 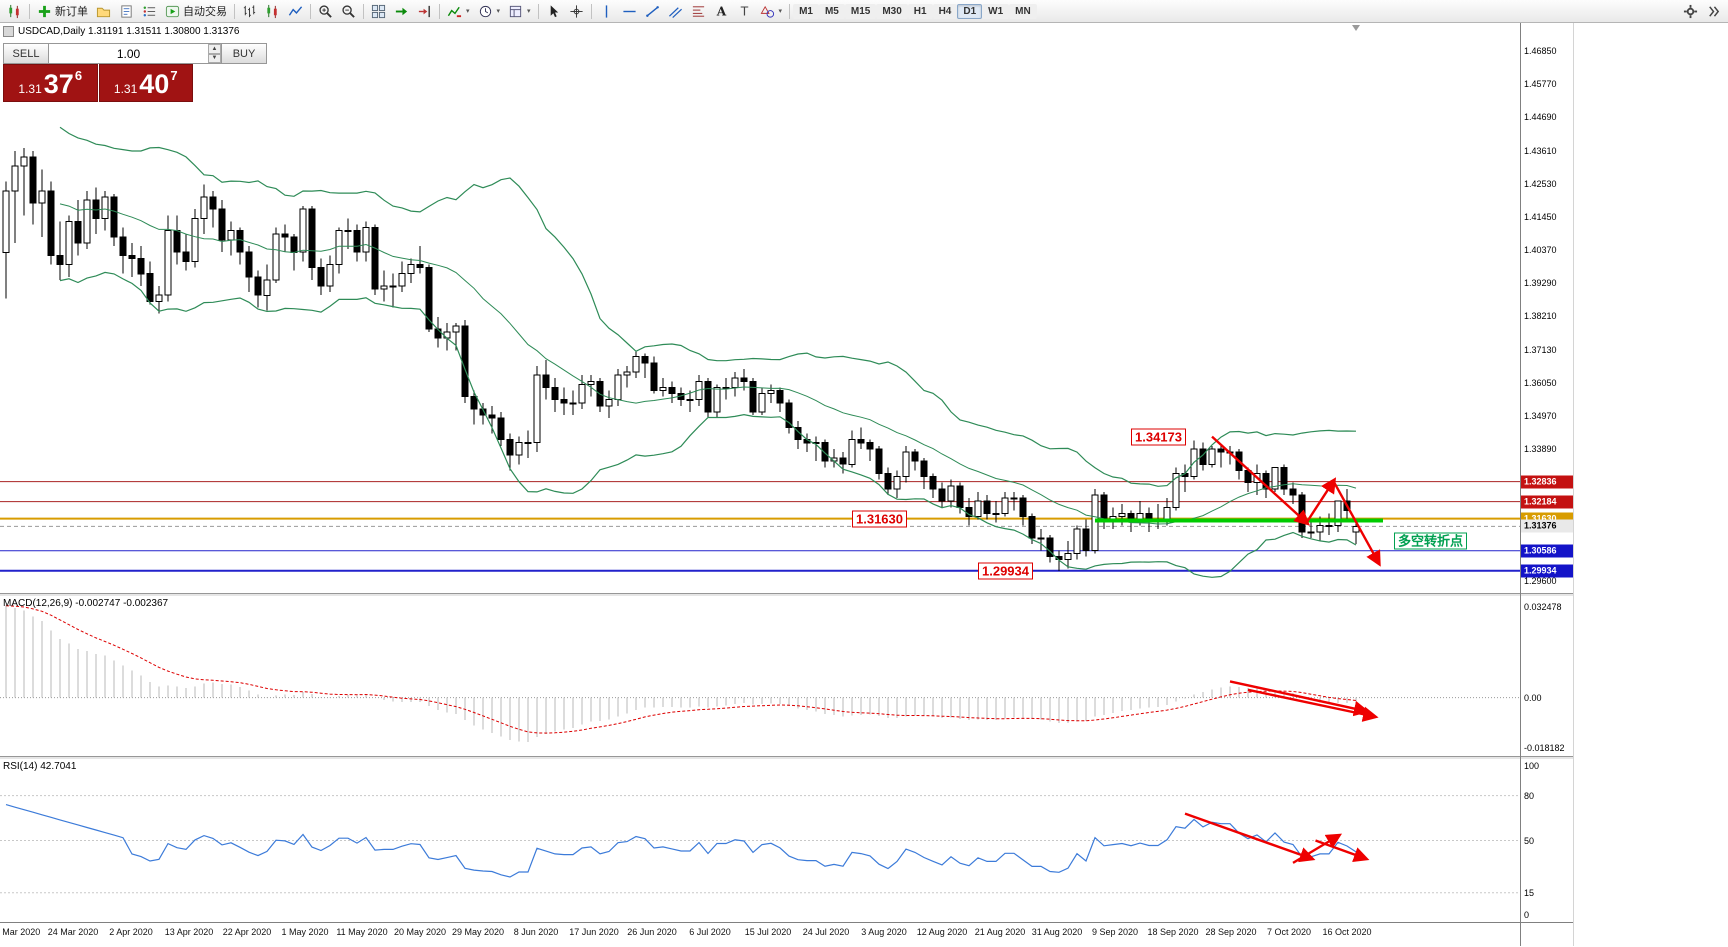 What do you see at coordinates (1540, 50) in the screenshot?
I see `price-tick: 1.46850` at bounding box center [1540, 50].